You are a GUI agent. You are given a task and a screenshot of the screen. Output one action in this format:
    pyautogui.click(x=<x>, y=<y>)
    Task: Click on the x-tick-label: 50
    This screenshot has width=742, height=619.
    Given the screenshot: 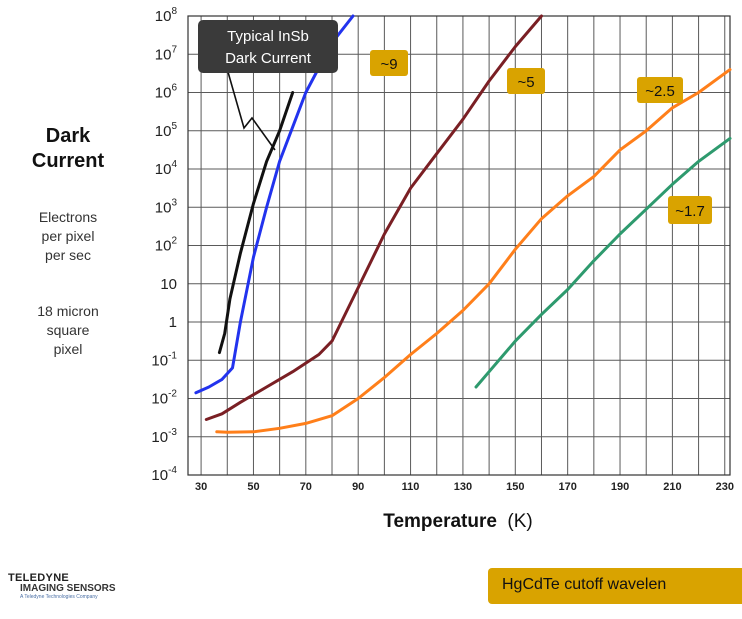 What is the action you would take?
    pyautogui.click(x=253, y=487)
    